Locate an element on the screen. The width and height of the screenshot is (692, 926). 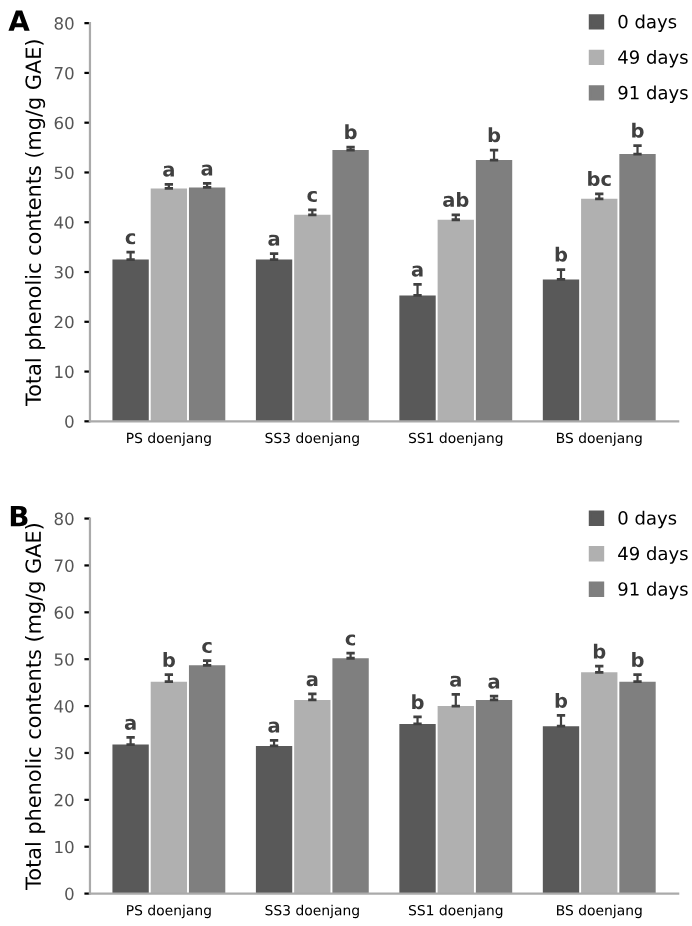
chart-title: A is located at coordinates (19, 20).